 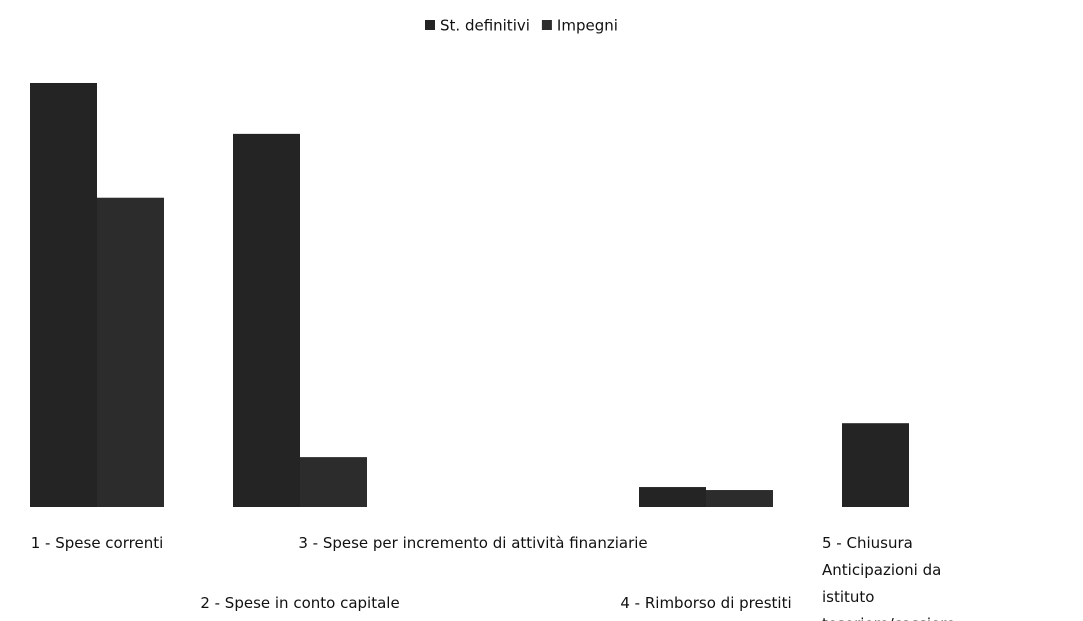 I want to click on x-tick-label: 1 - Spese correnti, so click(x=97, y=543).